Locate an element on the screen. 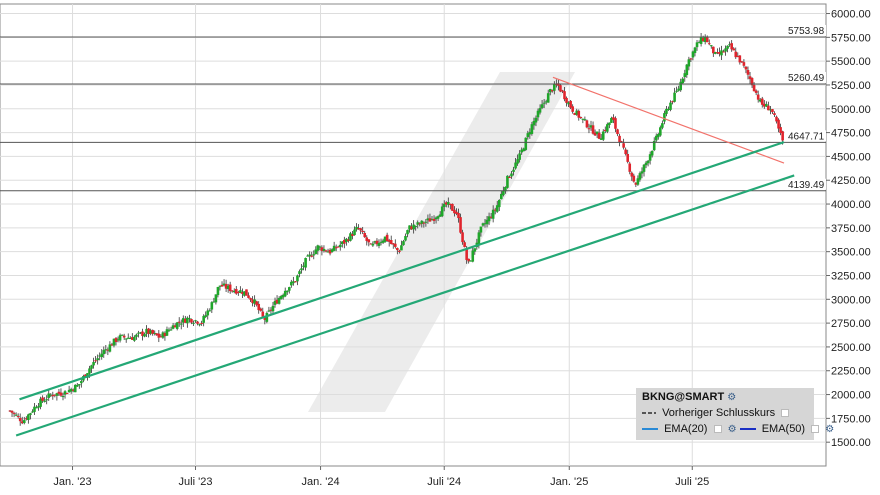  y-tick-label: 5000.00 is located at coordinates (851, 110).